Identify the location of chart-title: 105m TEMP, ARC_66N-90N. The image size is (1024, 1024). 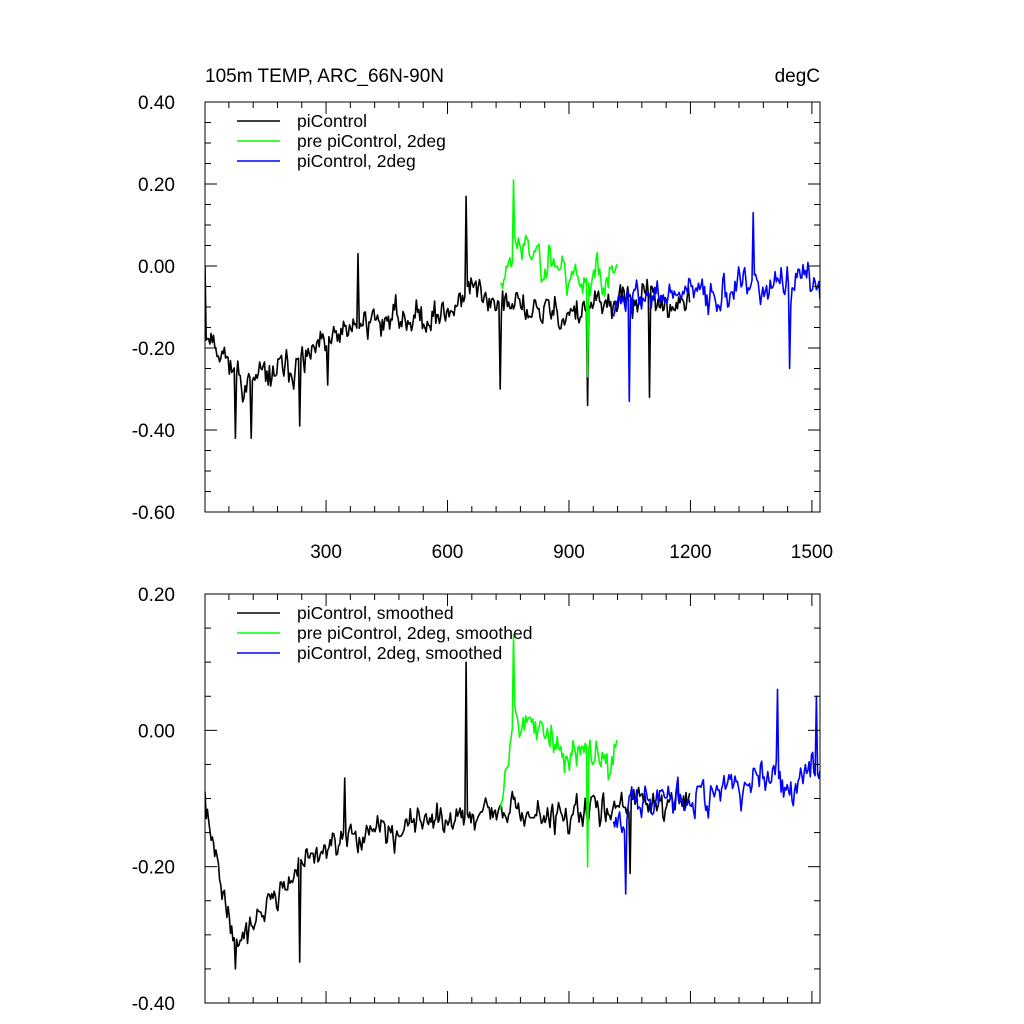
(324, 76).